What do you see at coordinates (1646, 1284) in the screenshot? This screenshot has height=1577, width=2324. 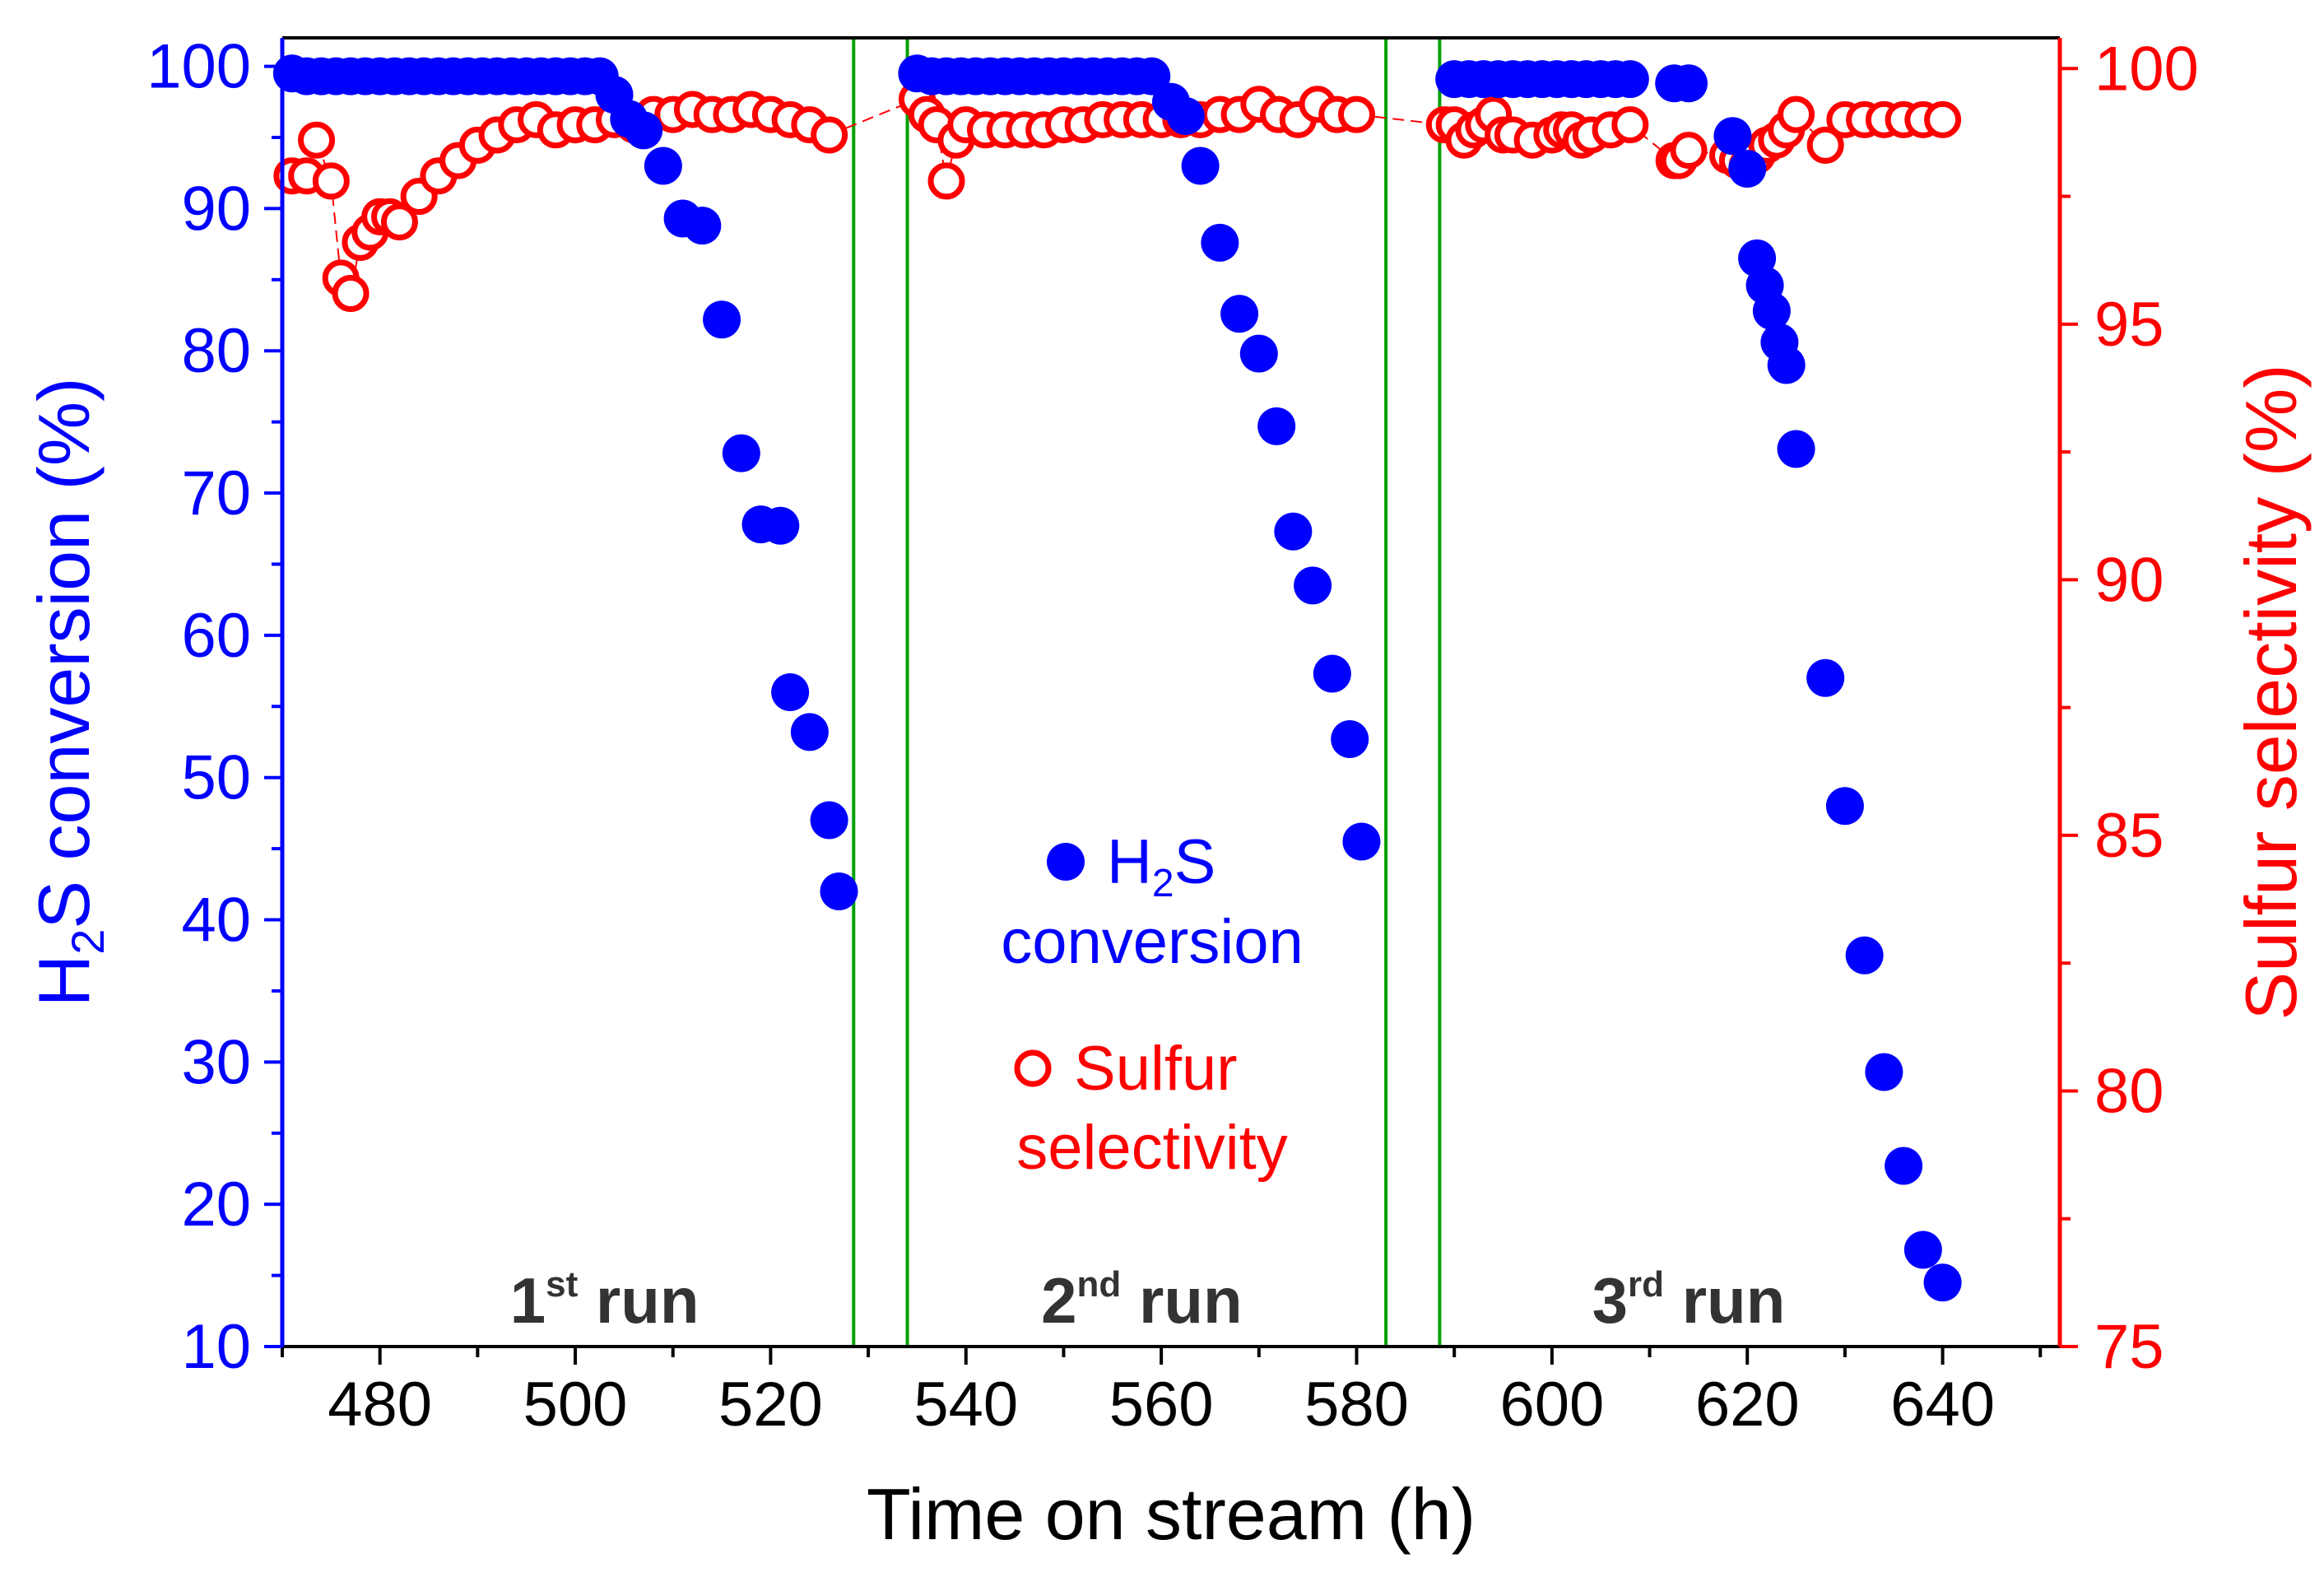 I see `run-ordinal-suffix: rd` at bounding box center [1646, 1284].